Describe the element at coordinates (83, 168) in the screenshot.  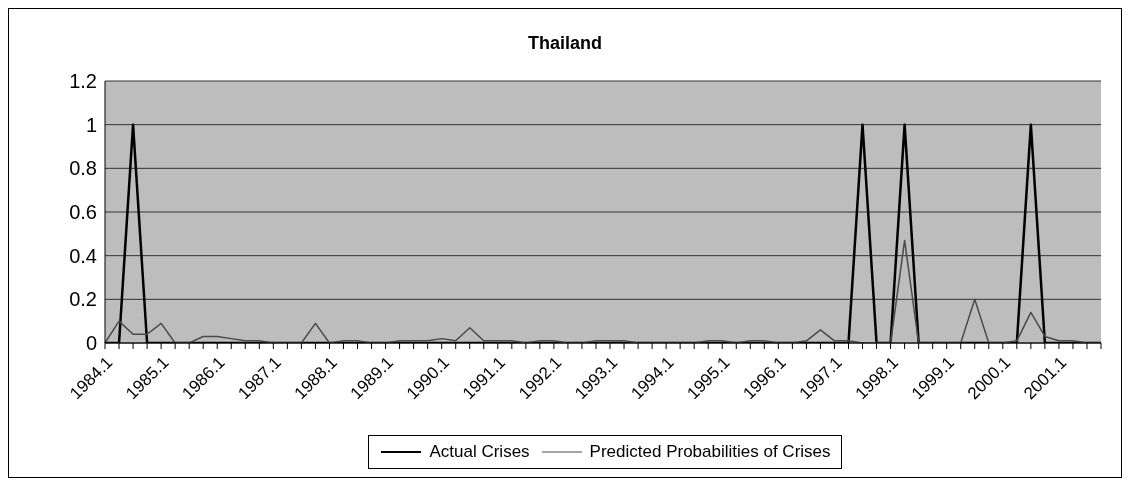
I see `y-tick-label: 0.8` at that location.